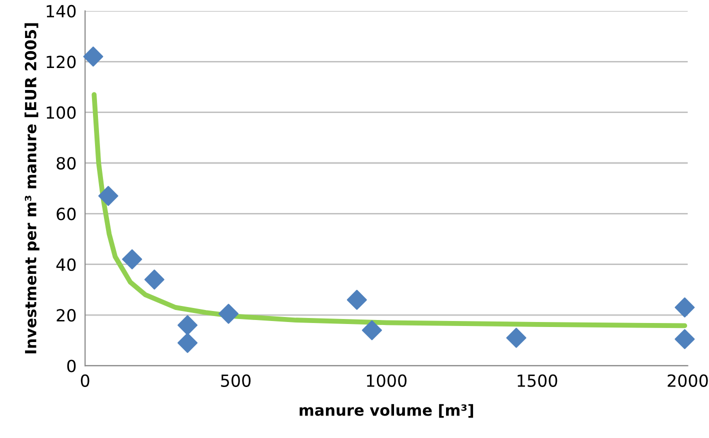 This screenshot has height=438, width=709. What do you see at coordinates (66, 264) in the screenshot?
I see `y-tick-label: 40` at bounding box center [66, 264].